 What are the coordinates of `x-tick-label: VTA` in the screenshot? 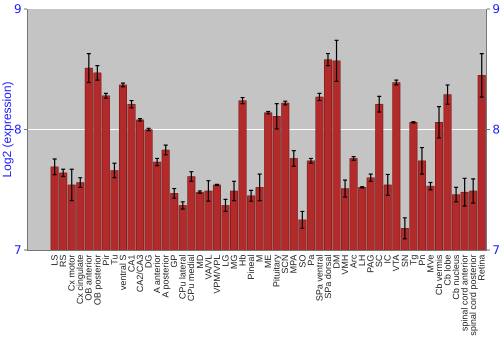 It's located at (396, 263).